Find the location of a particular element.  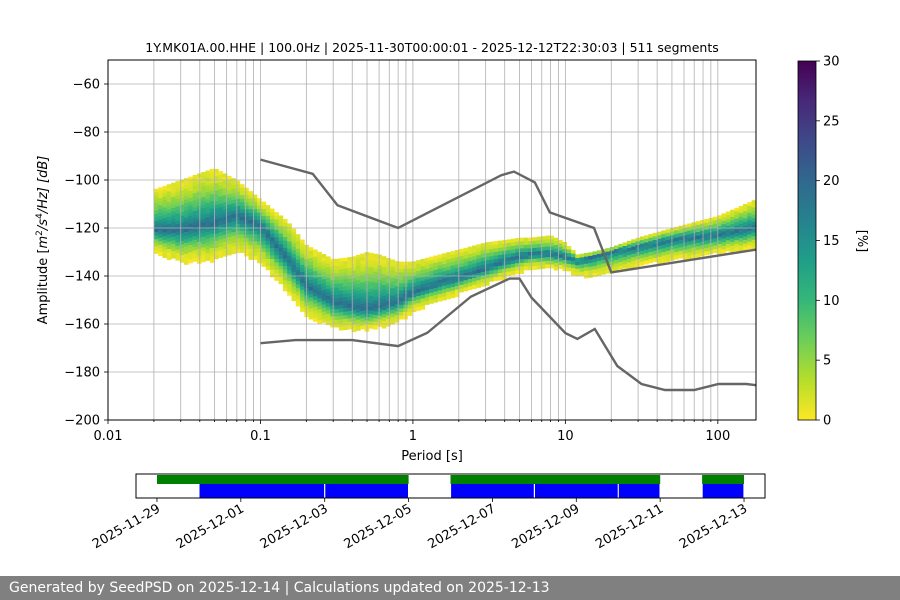

timeline-tick-label: 2025-12-05 is located at coordinates (378, 526).